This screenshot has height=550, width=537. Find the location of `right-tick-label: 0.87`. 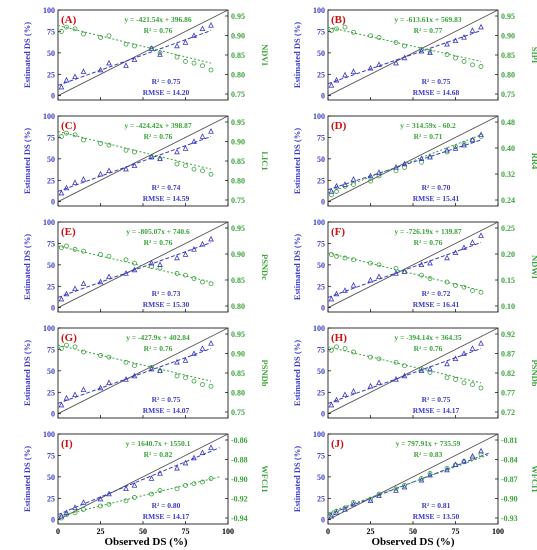

right-tick-label: 0.87 is located at coordinates (508, 354).